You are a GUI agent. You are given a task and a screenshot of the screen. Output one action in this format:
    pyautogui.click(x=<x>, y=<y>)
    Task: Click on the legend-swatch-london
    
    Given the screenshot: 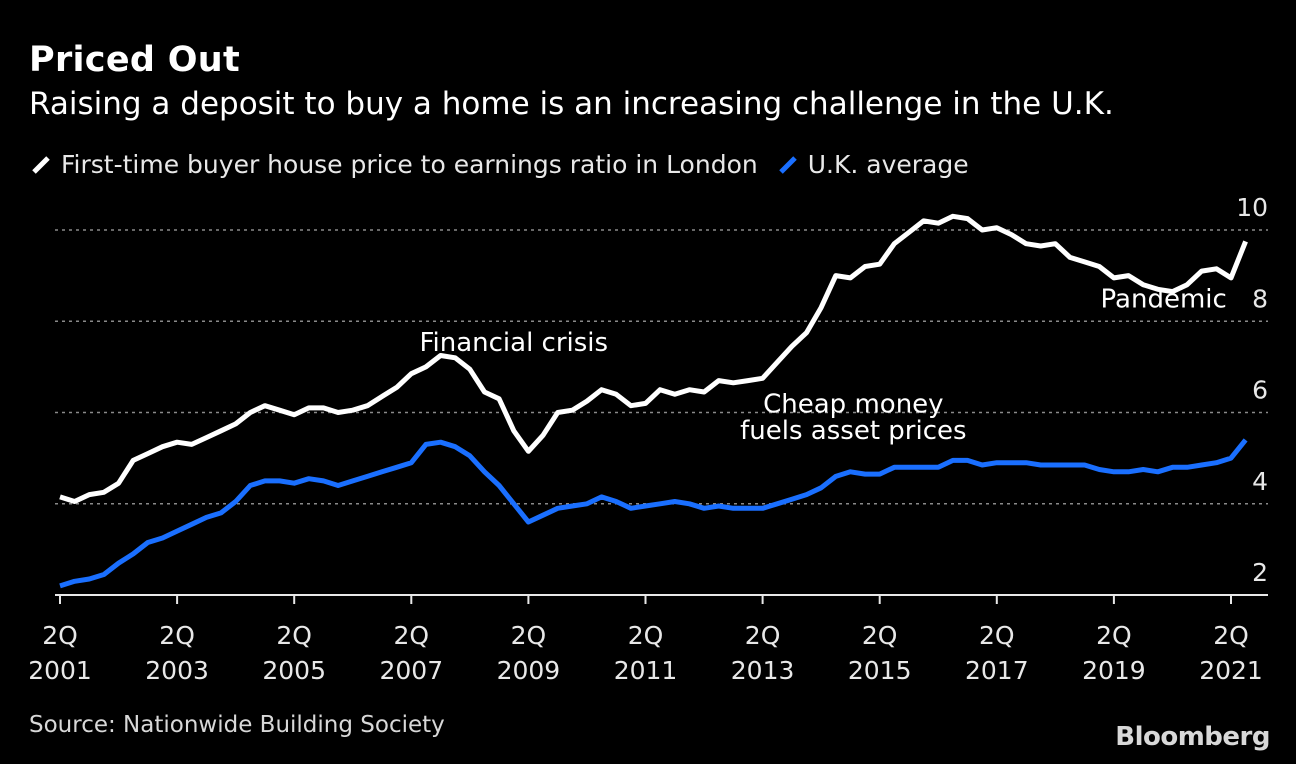 What is the action you would take?
    pyautogui.click(x=41, y=164)
    